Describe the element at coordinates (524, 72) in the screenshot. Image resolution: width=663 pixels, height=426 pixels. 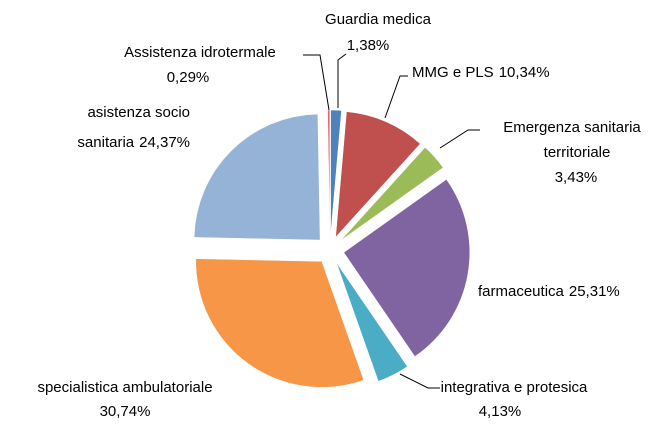
I see `value-label: 10,34%` at that location.